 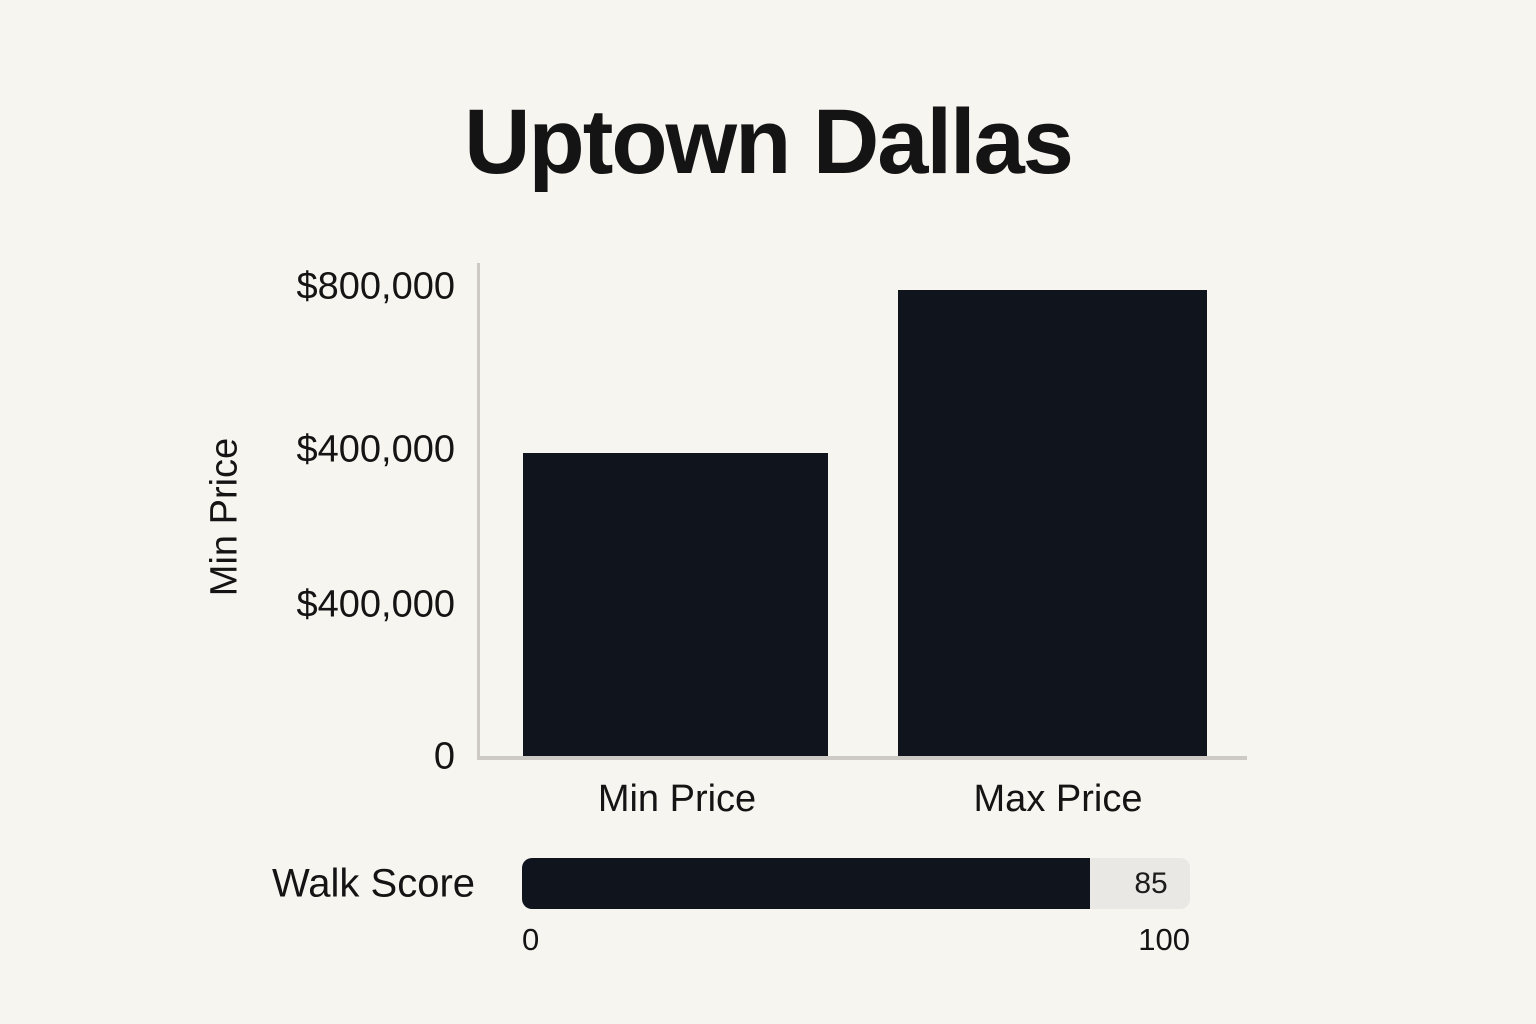 I want to click on x-label-max-price: Max Price, so click(x=1058, y=799).